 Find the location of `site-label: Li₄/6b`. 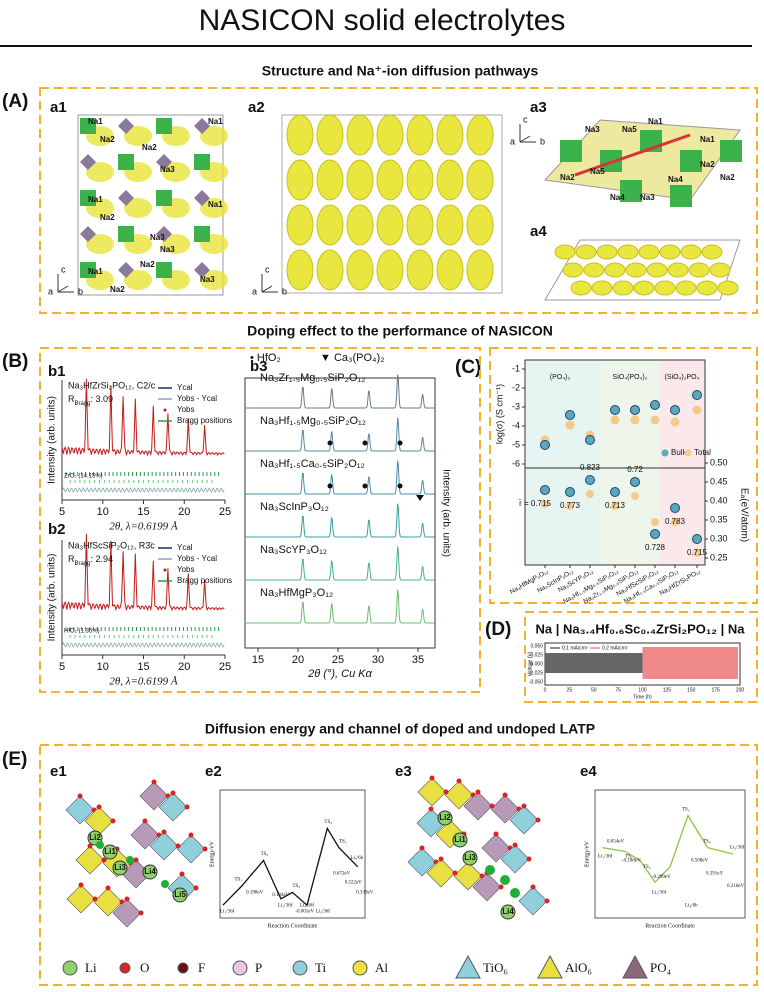

site-label: Li₄/6b is located at coordinates (691, 905).